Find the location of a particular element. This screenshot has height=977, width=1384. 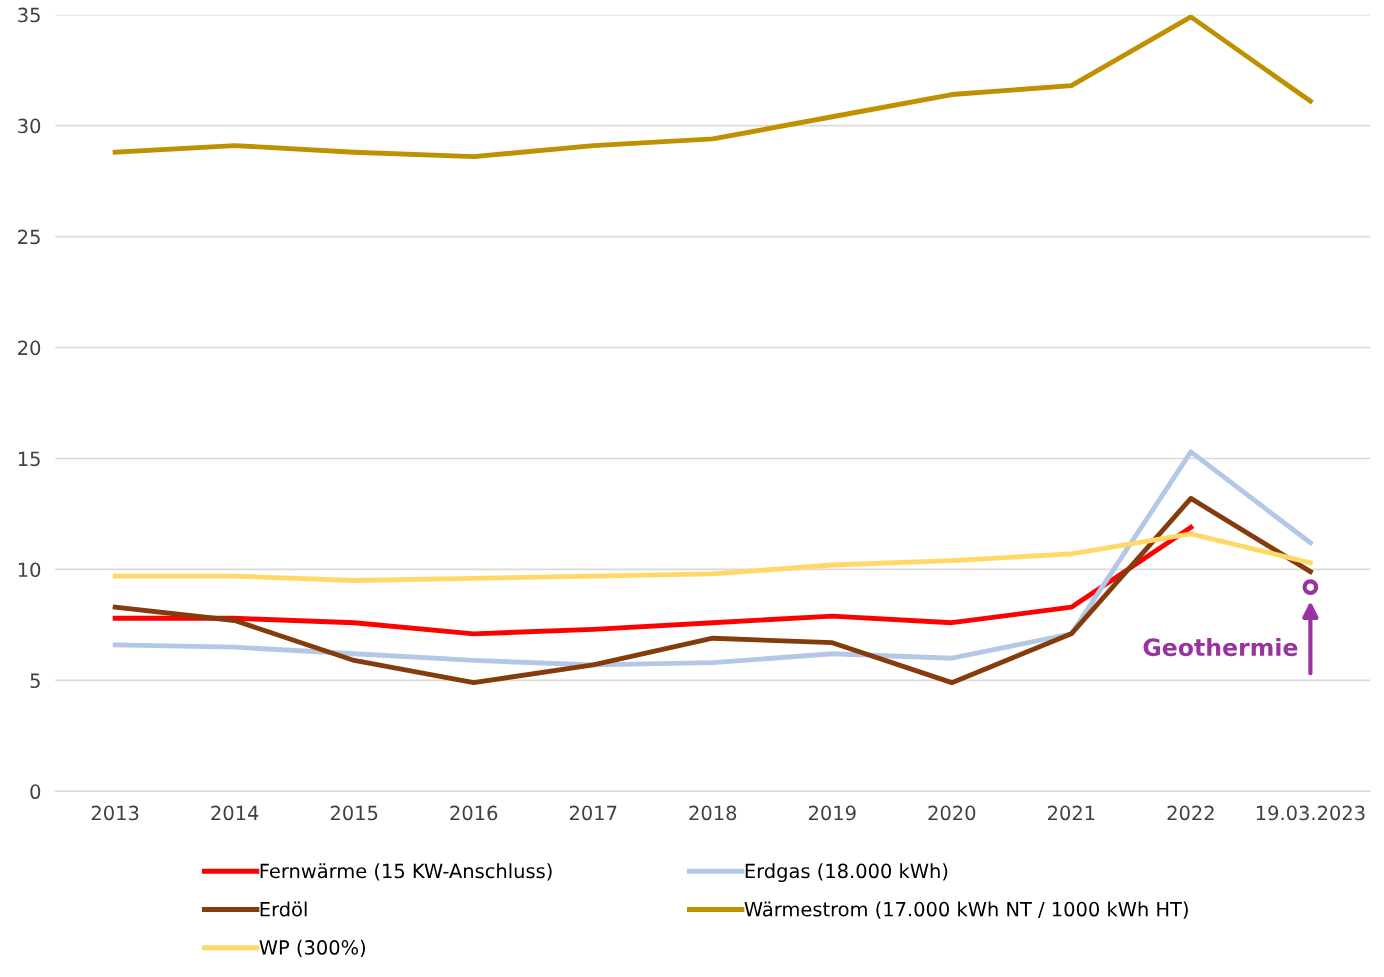

x-tick-label: 19.03.2023 is located at coordinates (1310, 813).